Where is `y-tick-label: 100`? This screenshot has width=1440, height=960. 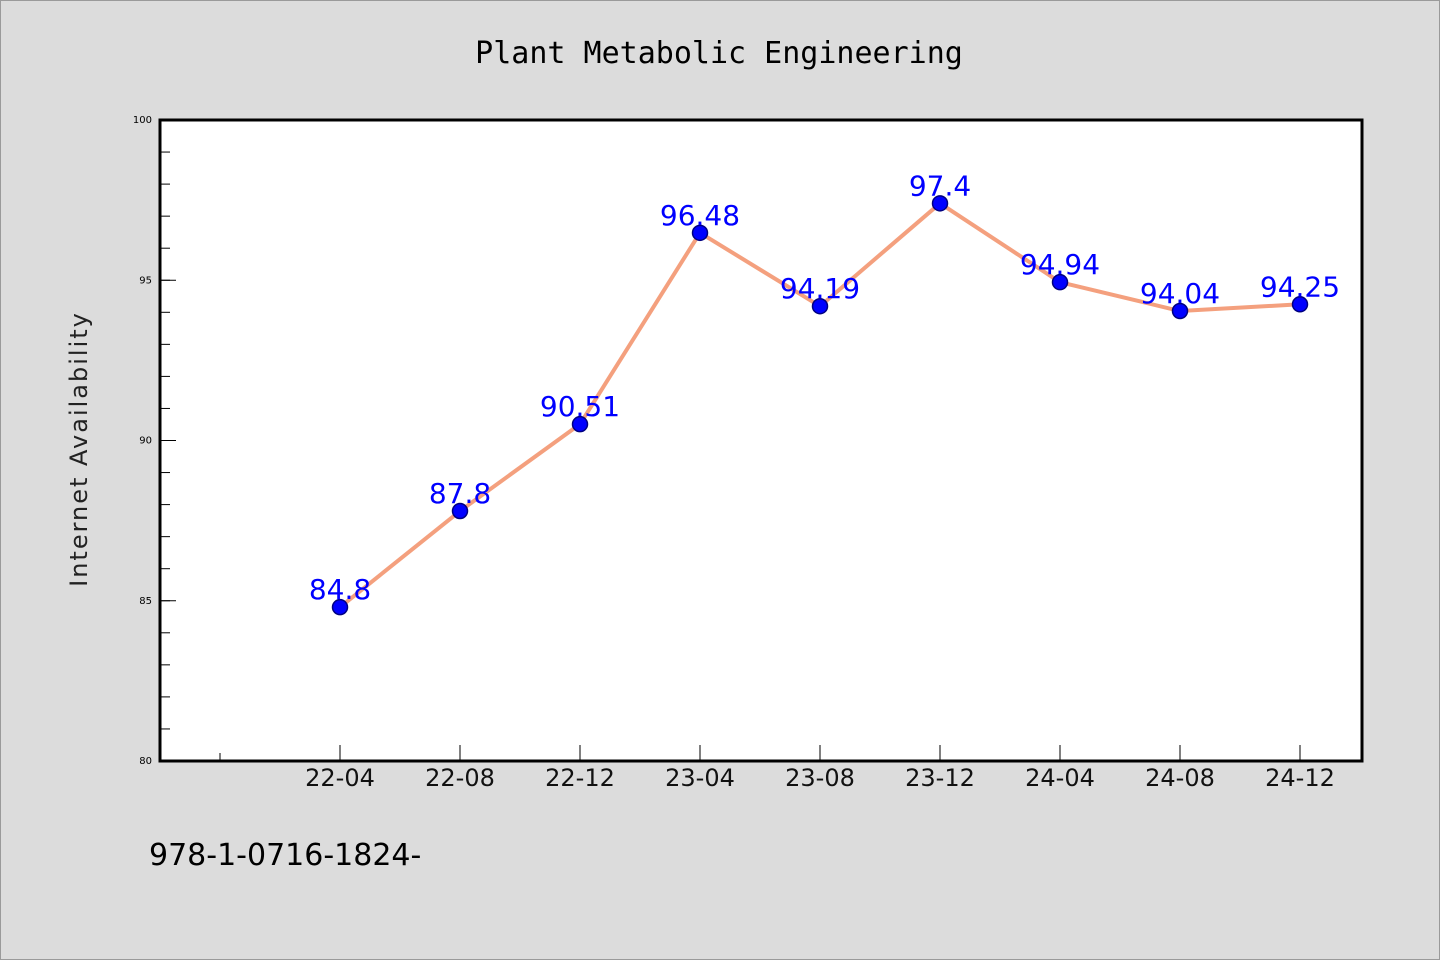
y-tick-label: 100 is located at coordinates (142, 120).